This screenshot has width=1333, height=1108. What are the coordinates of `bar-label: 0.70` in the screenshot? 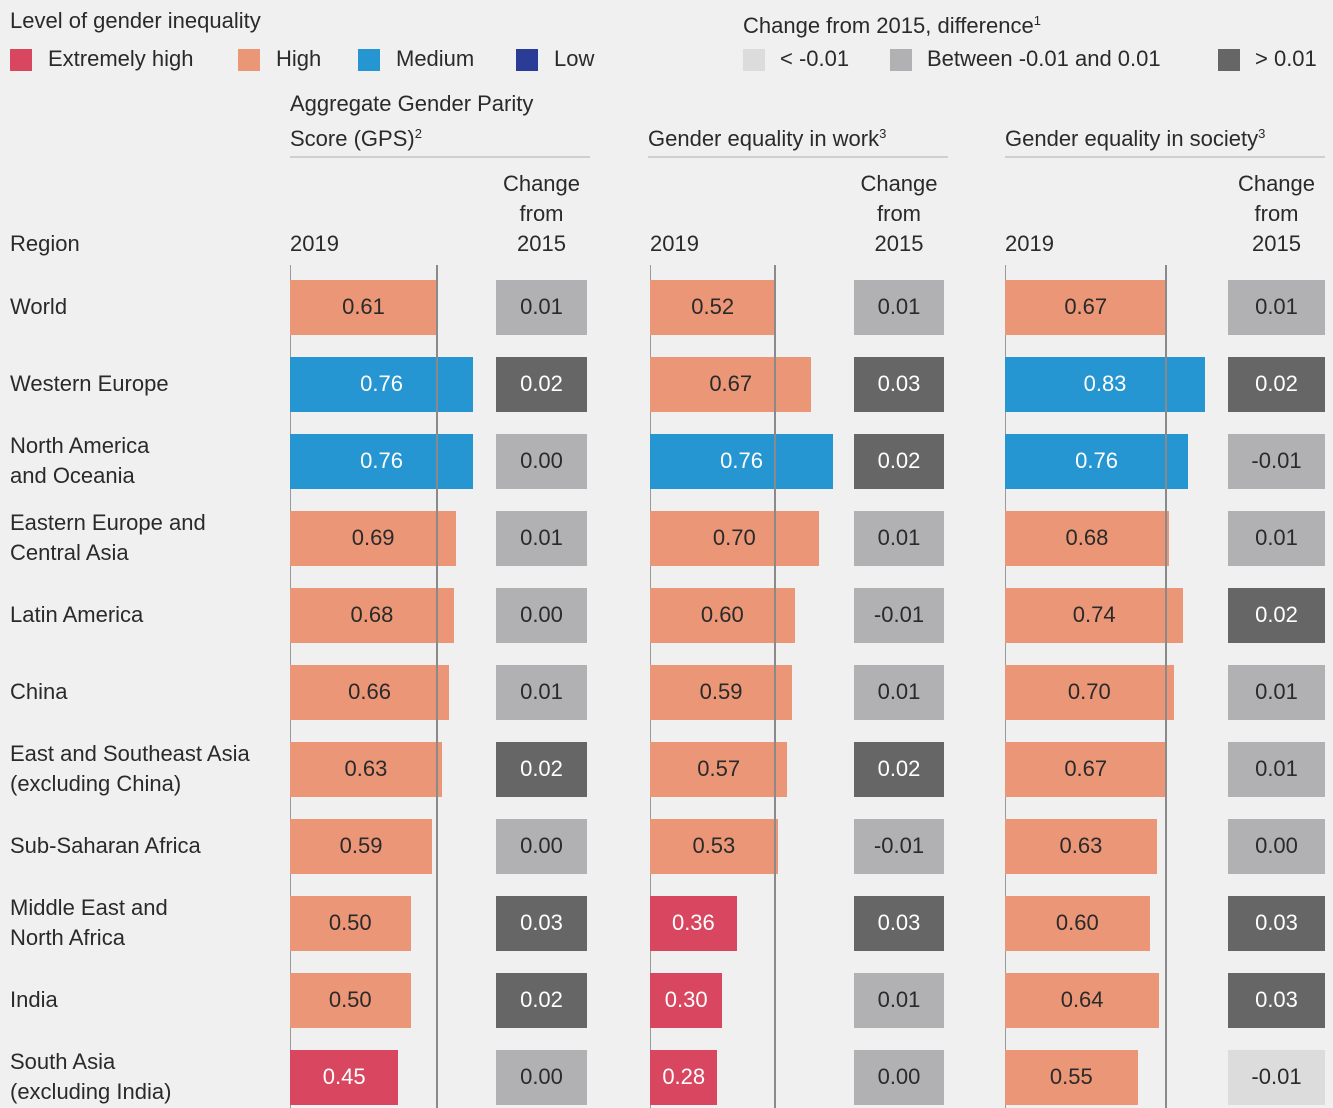 It's located at (1089, 691).